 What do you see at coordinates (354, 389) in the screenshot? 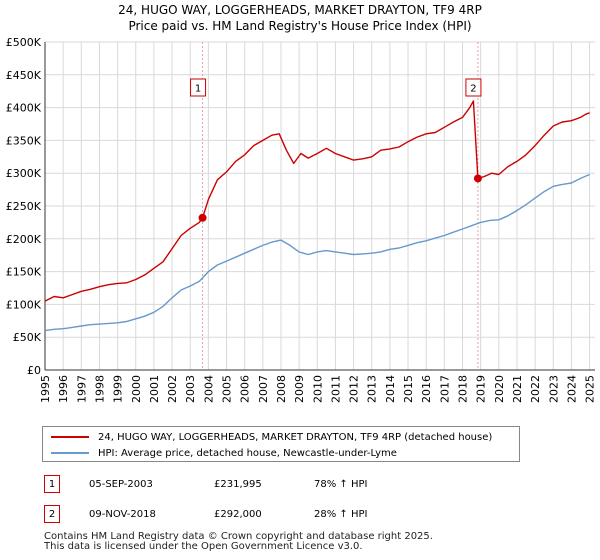
I see `x-tick-label: 2012` at bounding box center [354, 389].